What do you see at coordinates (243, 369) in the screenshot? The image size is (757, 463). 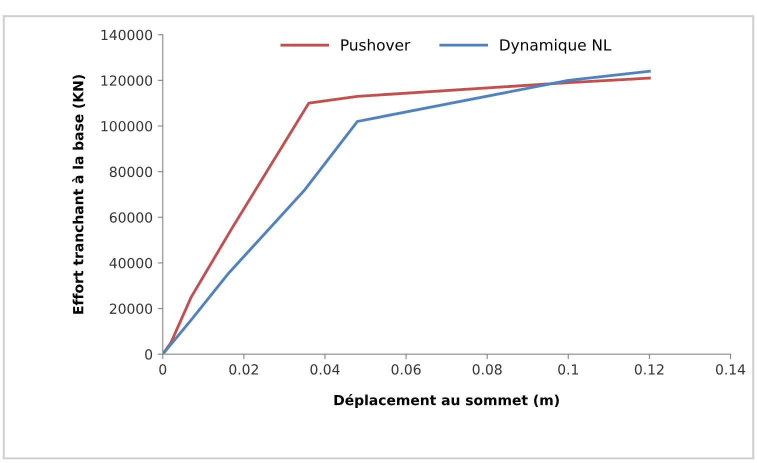 I see `x-tick-label: 0.02` at bounding box center [243, 369].